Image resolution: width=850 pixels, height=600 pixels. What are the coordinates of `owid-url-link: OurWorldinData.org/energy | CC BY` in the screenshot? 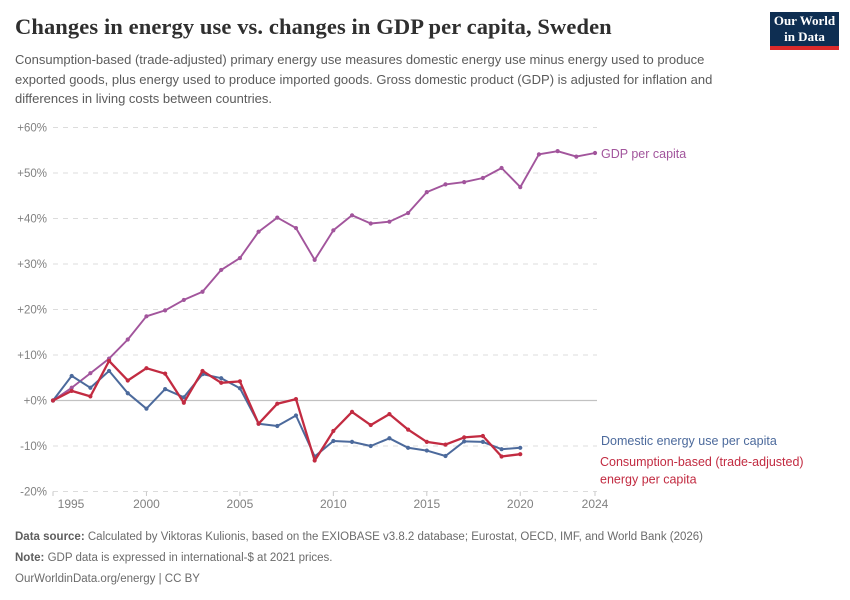 It's located at (107, 579).